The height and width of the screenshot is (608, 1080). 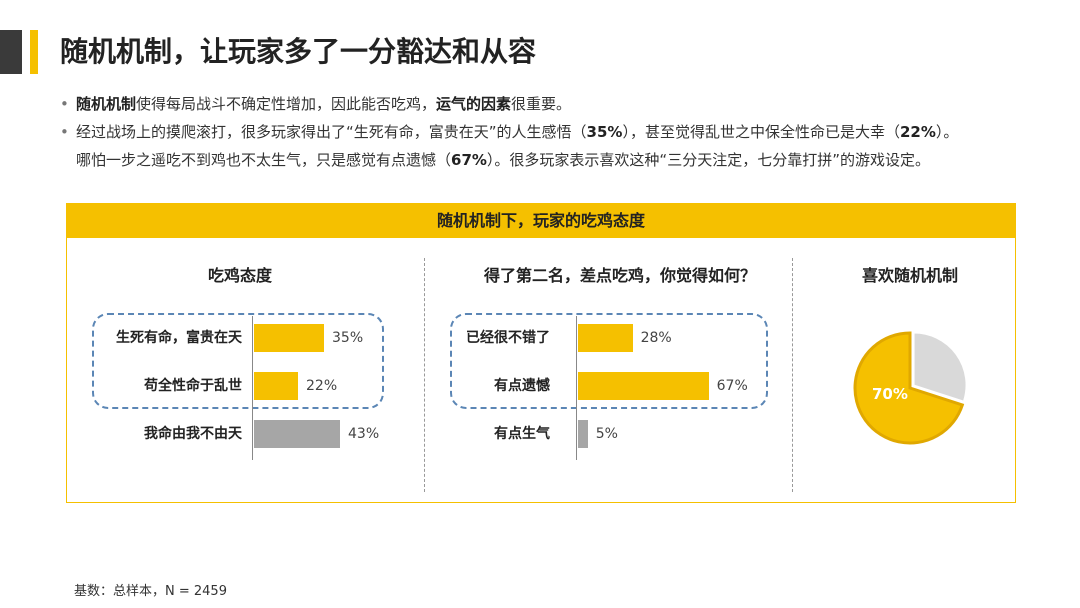 I want to click on bullet-2-pct-67: 67%, so click(x=469, y=160).